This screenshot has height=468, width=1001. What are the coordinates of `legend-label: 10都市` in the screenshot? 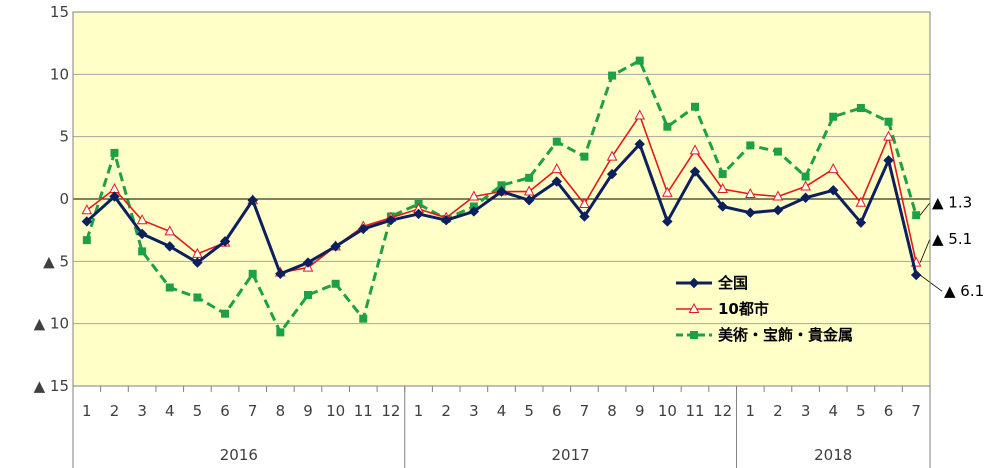 It's located at (743, 309).